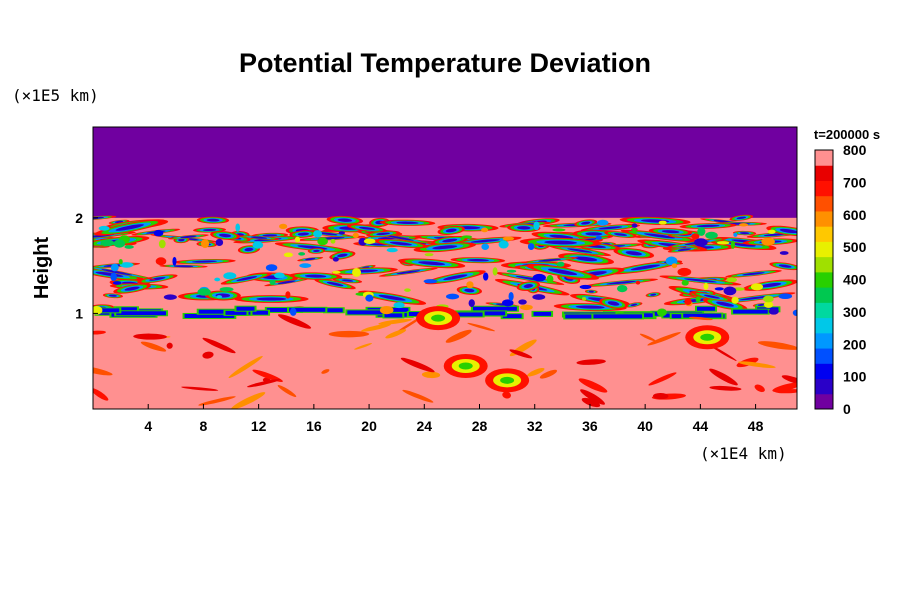  What do you see at coordinates (855, 215) in the screenshot?
I see `colorbar-tick-label: 600` at bounding box center [855, 215].